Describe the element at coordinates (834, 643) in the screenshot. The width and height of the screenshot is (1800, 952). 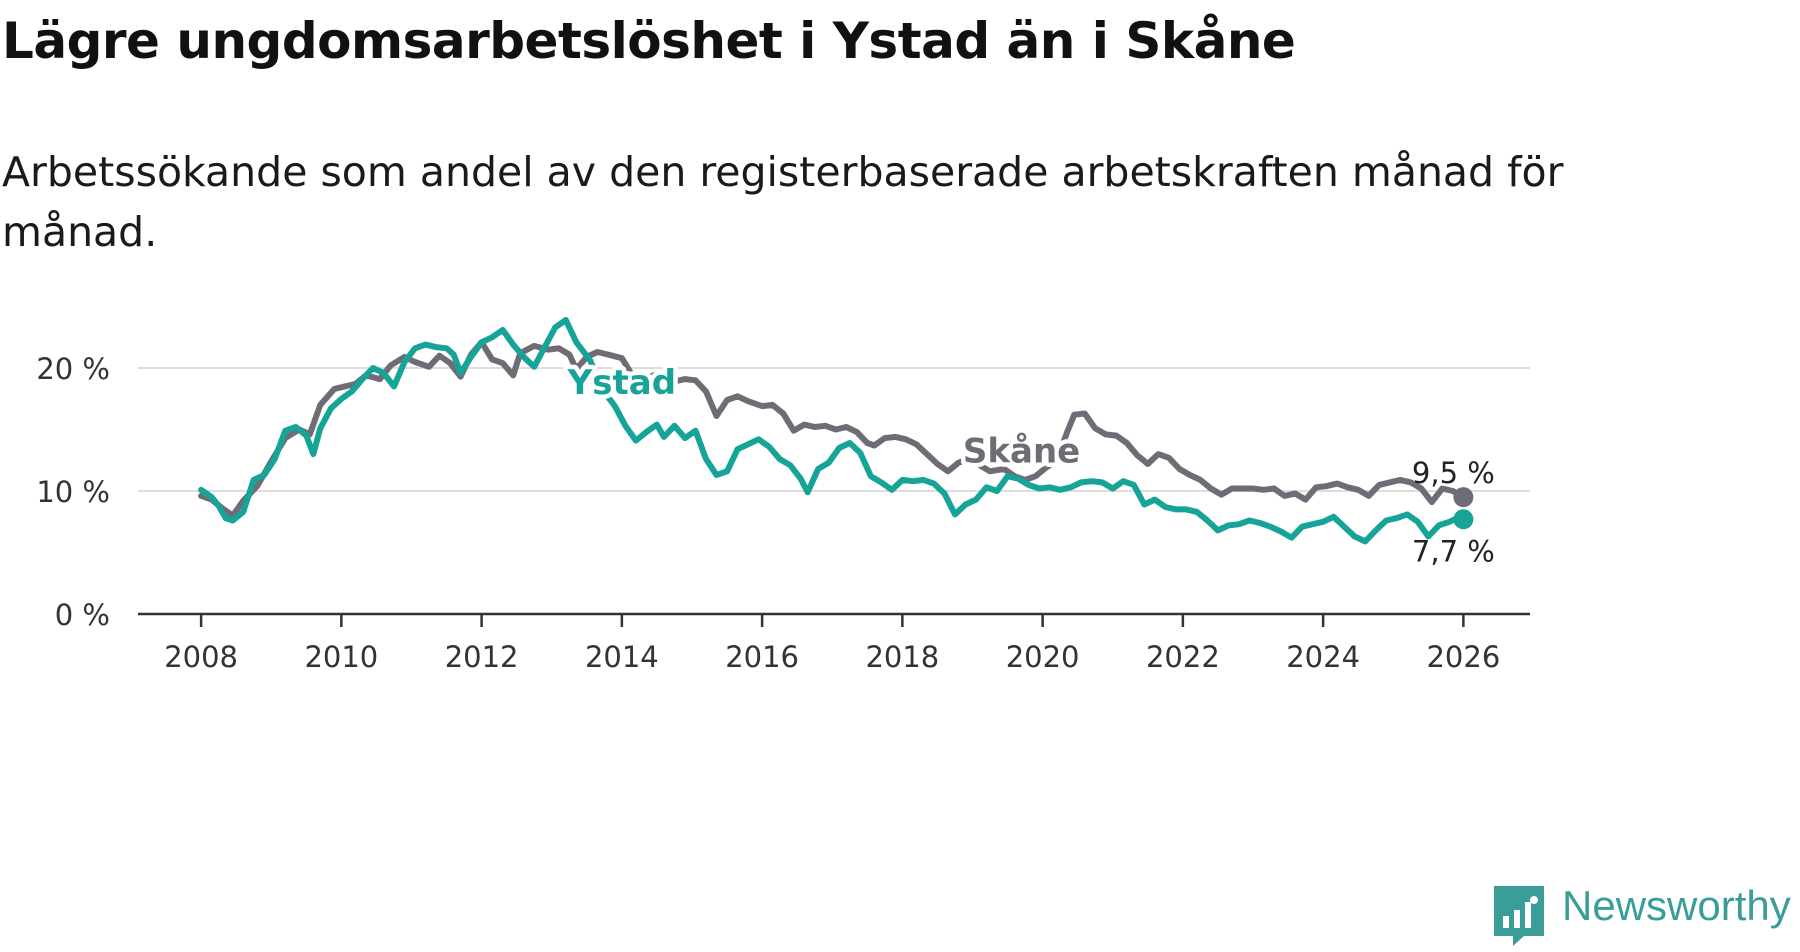
I see `x-axis: 2008 2010 2012 2014 2016 2018 2020 2022 2024 2026` at that location.